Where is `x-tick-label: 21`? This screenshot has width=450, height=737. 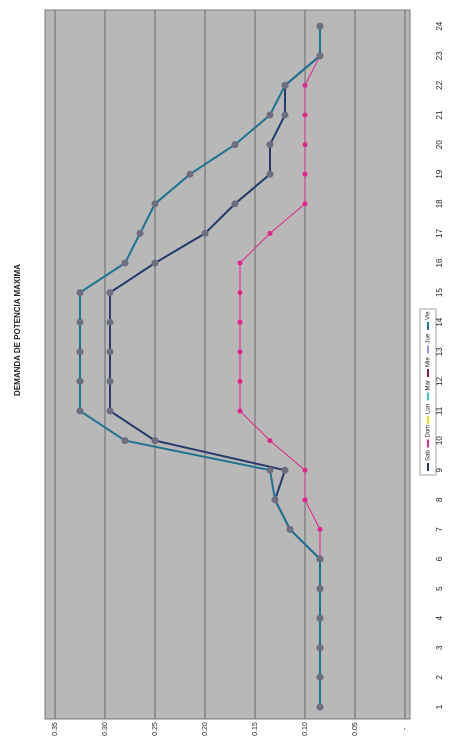 x-tick-label: 21 is located at coordinates (439, 114).